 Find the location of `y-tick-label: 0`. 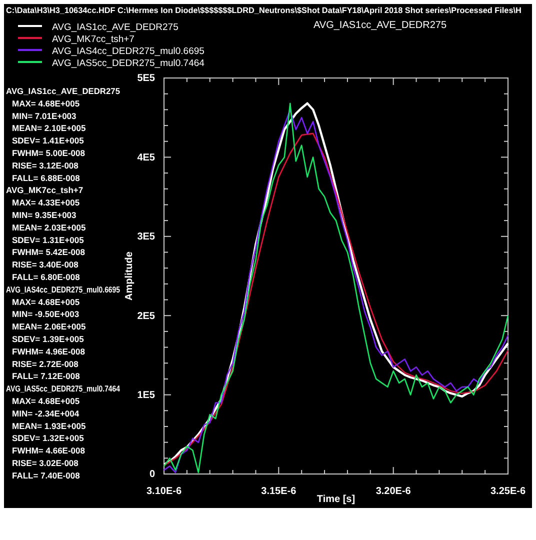

y-tick-label: 0 is located at coordinates (152, 474).